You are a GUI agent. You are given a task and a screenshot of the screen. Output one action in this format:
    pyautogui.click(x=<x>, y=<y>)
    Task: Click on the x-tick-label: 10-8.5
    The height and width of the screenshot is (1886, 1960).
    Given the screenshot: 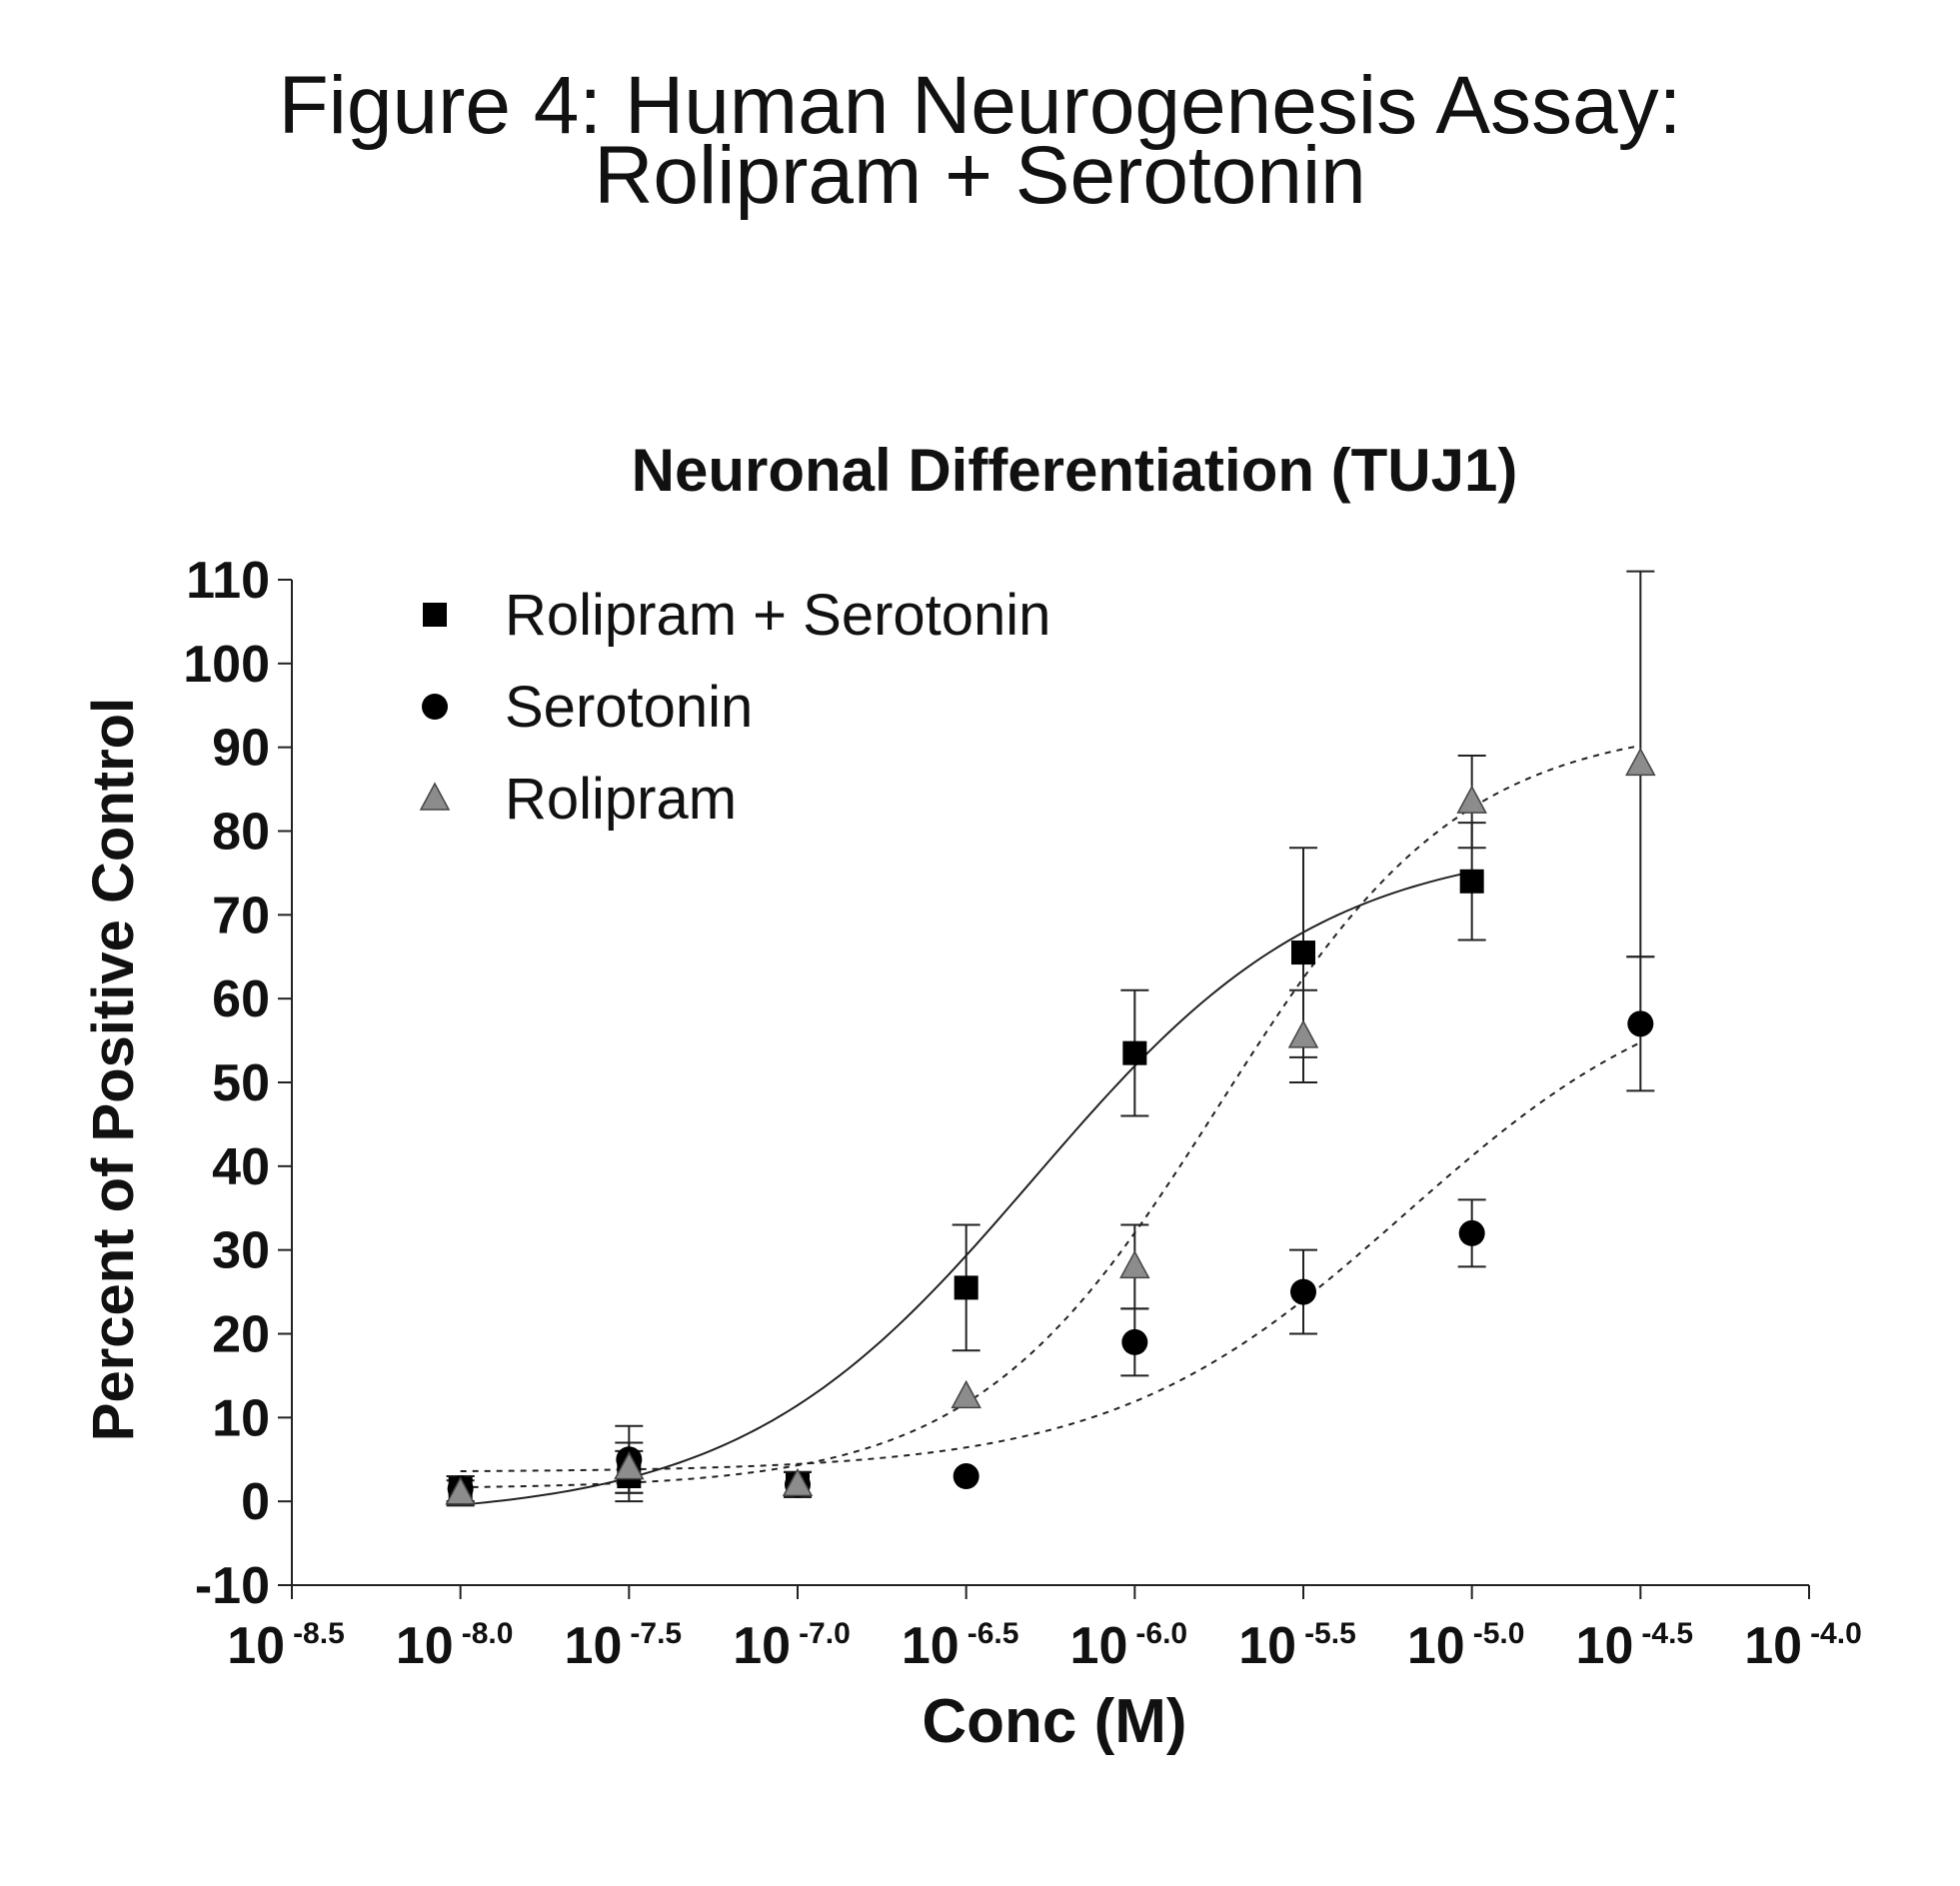 What is the action you would take?
    pyautogui.click(x=286, y=1646)
    